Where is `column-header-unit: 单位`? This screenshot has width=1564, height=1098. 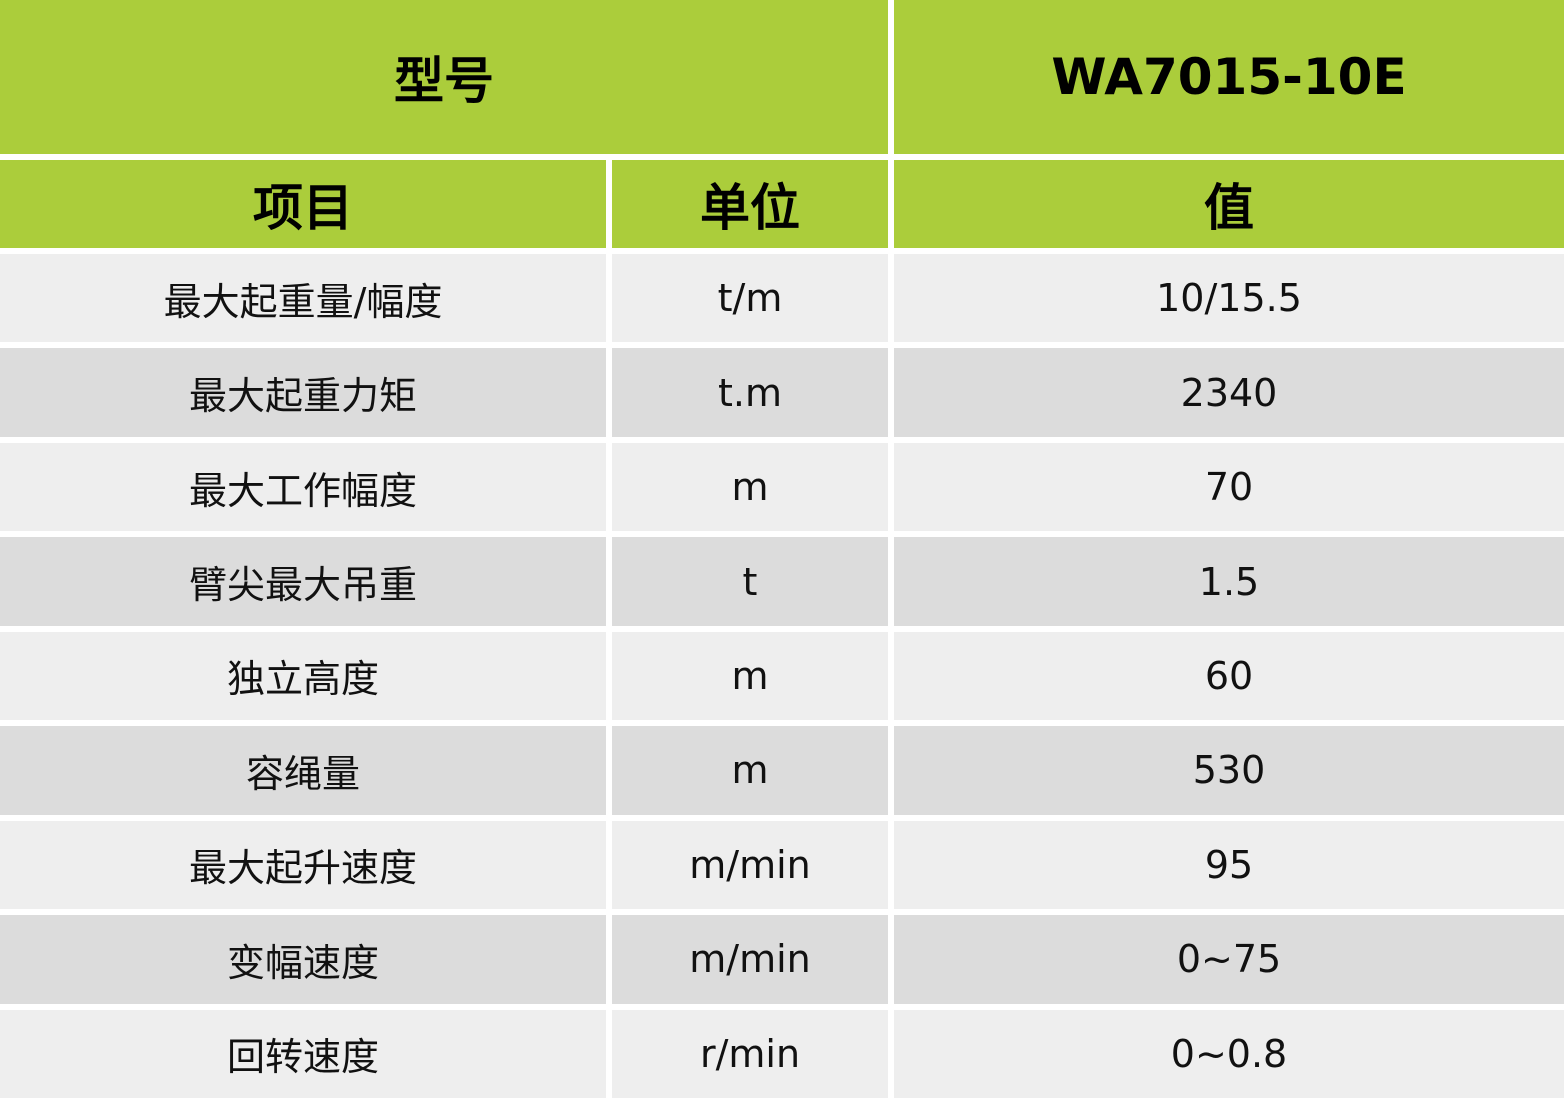 column-header-unit: 单位 is located at coordinates (750, 204).